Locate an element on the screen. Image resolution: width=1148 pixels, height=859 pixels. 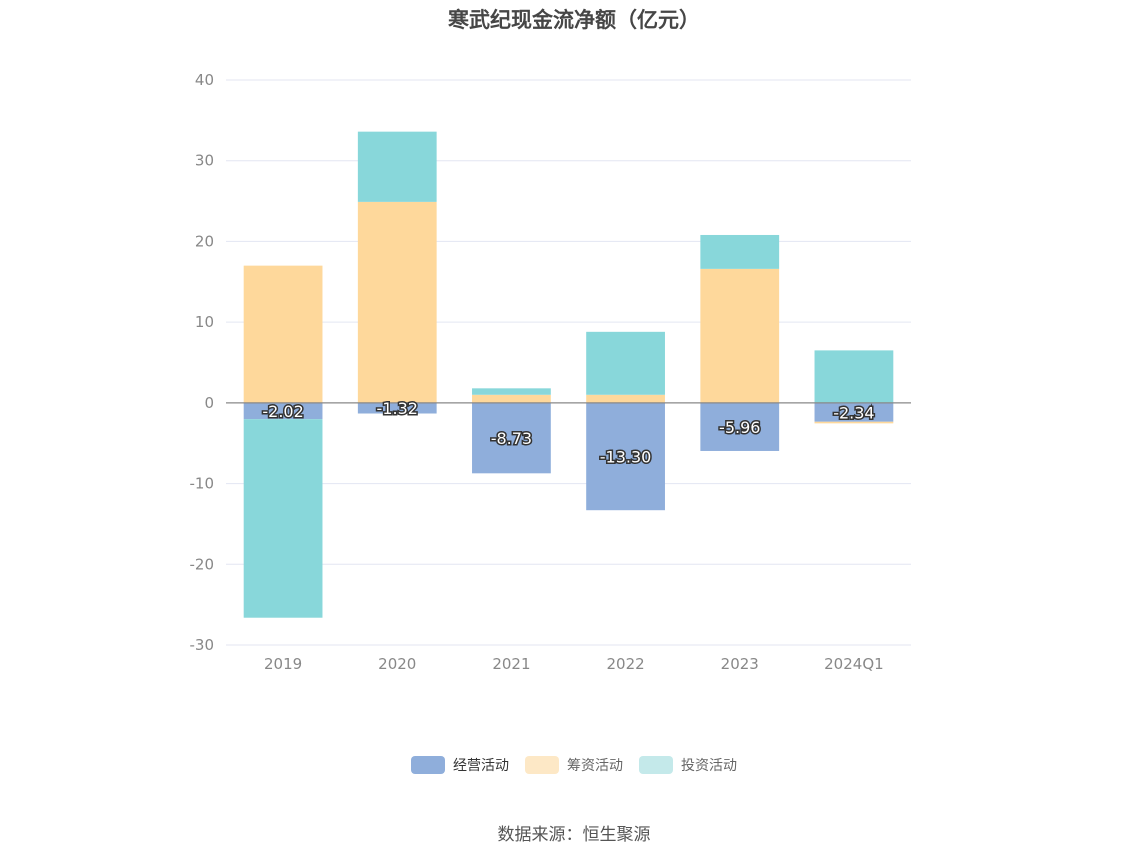
legend-swatch-operating is located at coordinates (428, 765).